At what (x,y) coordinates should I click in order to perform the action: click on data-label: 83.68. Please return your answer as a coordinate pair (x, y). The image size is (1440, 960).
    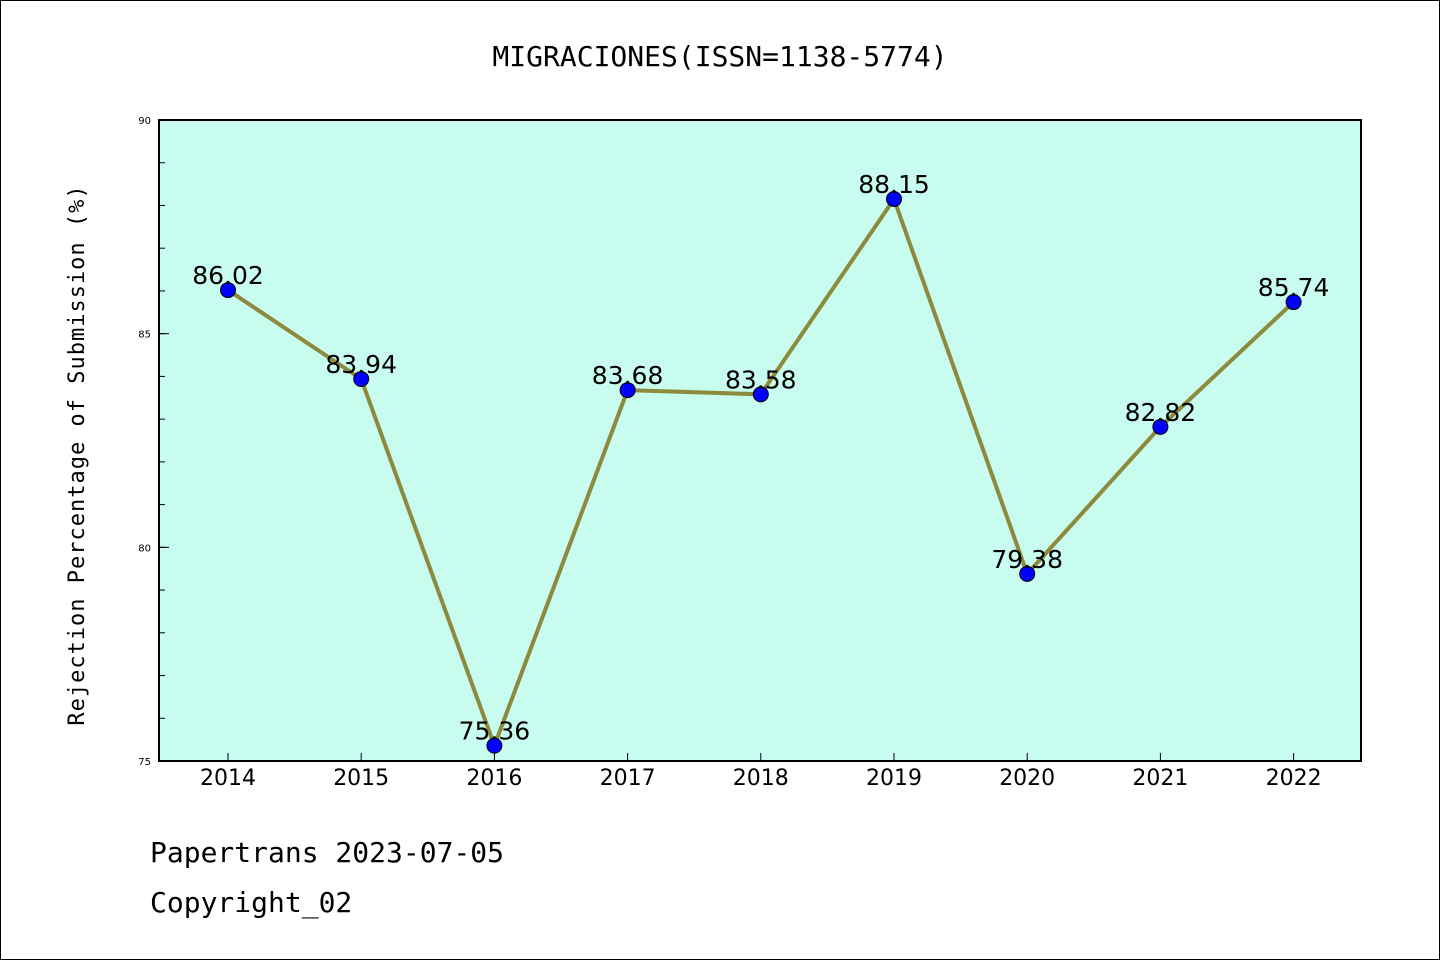
    Looking at the image, I should click on (628, 375).